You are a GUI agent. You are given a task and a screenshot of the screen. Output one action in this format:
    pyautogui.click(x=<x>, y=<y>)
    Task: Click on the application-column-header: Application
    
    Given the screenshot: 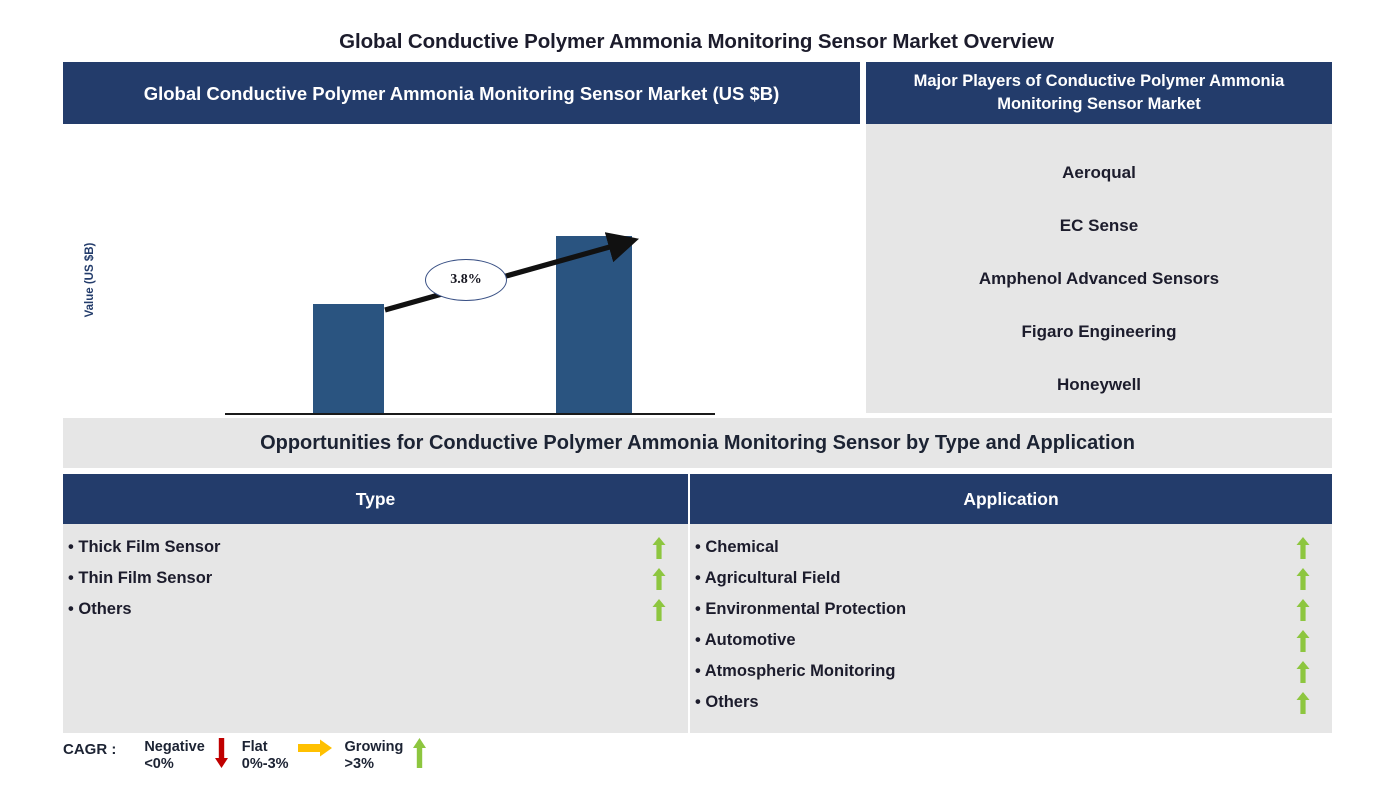 What is the action you would take?
    pyautogui.click(x=1011, y=499)
    